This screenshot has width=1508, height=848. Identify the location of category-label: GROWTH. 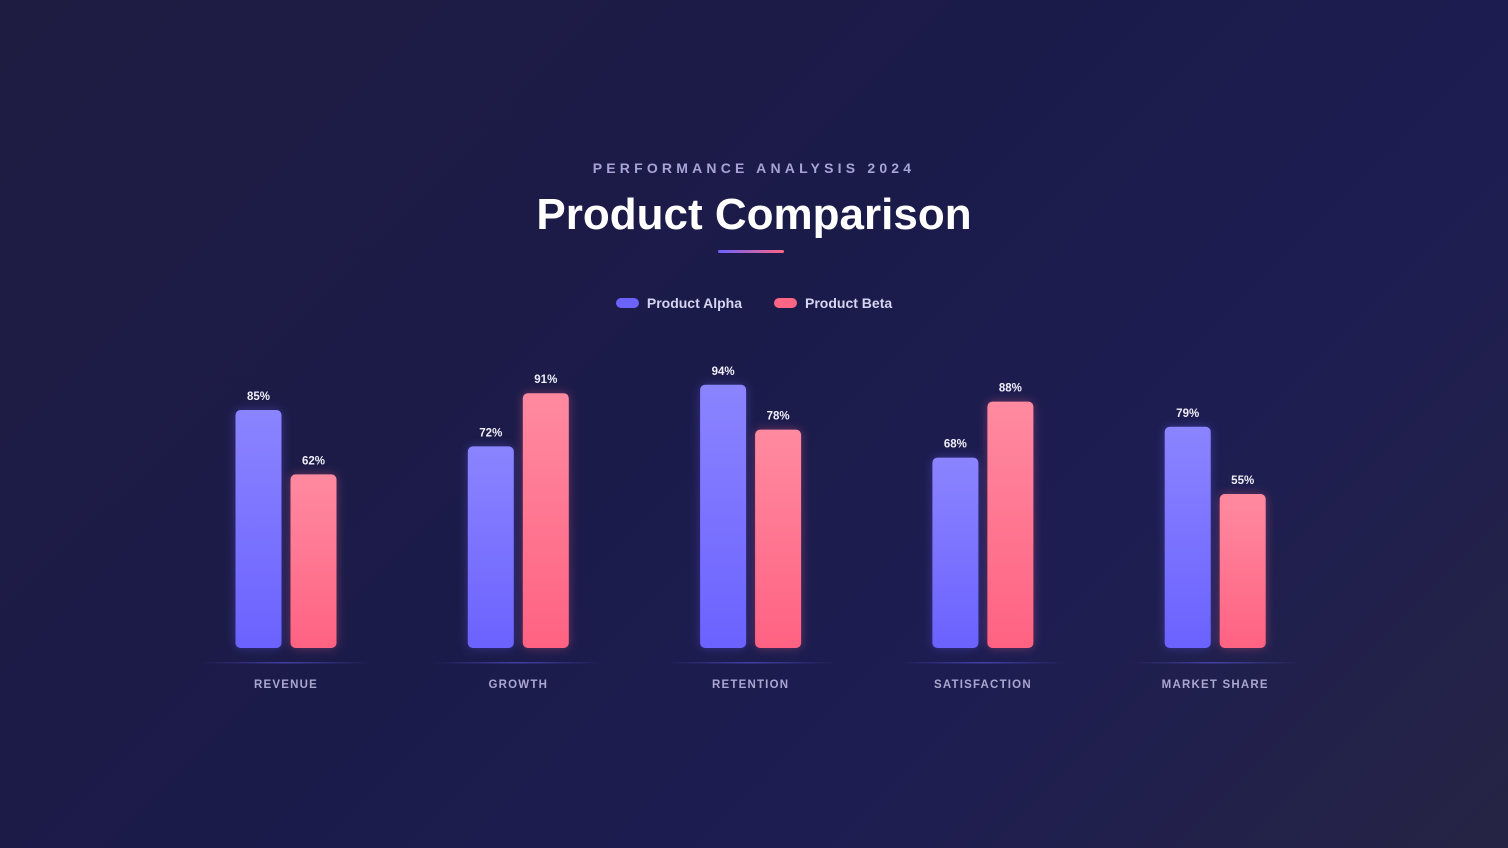
(519, 685).